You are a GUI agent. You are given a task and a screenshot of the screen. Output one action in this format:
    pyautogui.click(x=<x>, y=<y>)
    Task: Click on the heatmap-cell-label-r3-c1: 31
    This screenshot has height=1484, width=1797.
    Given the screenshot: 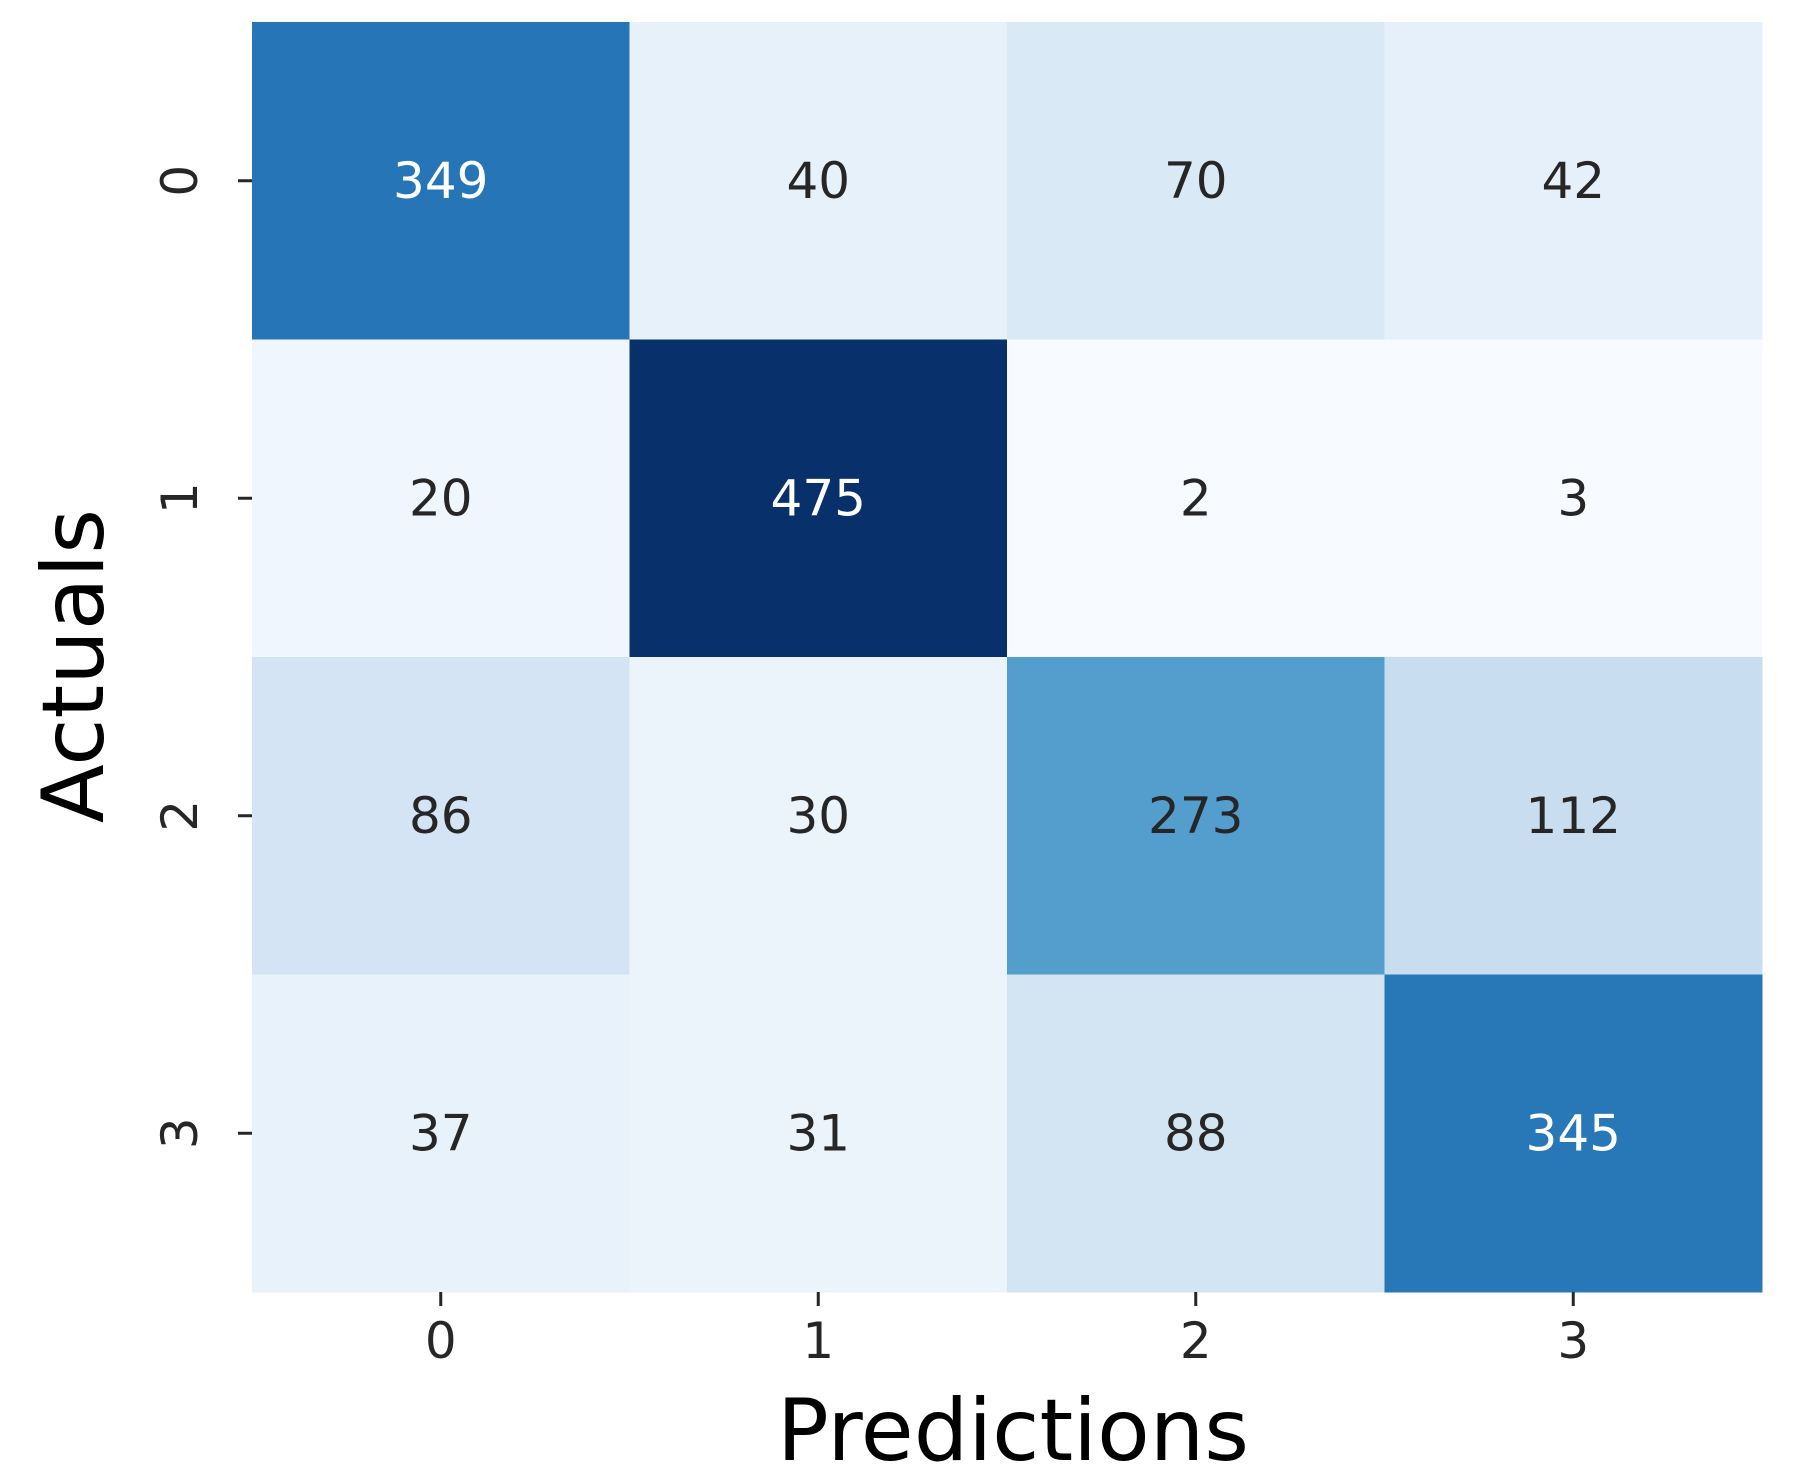 What is the action you would take?
    pyautogui.click(x=818, y=1133)
    